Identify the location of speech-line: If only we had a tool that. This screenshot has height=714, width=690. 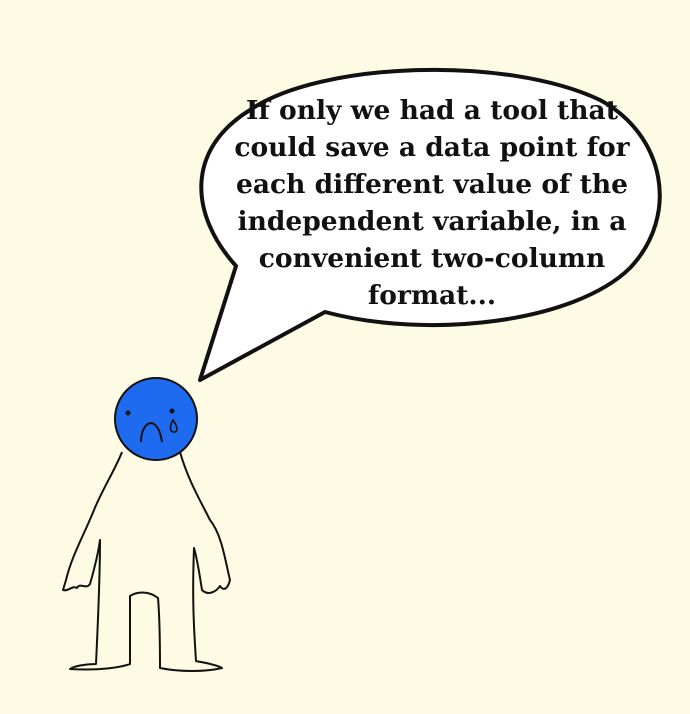
(432, 110).